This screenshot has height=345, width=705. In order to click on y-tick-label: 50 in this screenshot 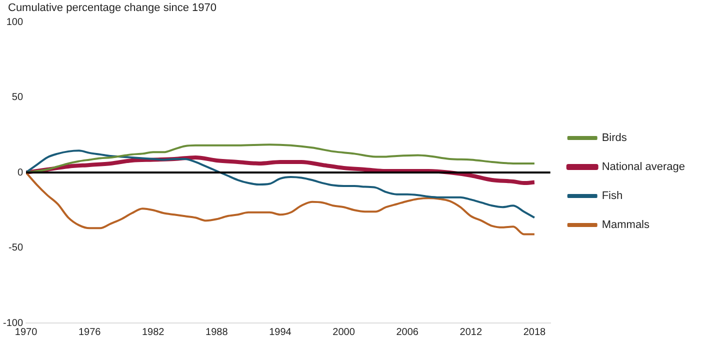, I will do `click(18, 97)`.